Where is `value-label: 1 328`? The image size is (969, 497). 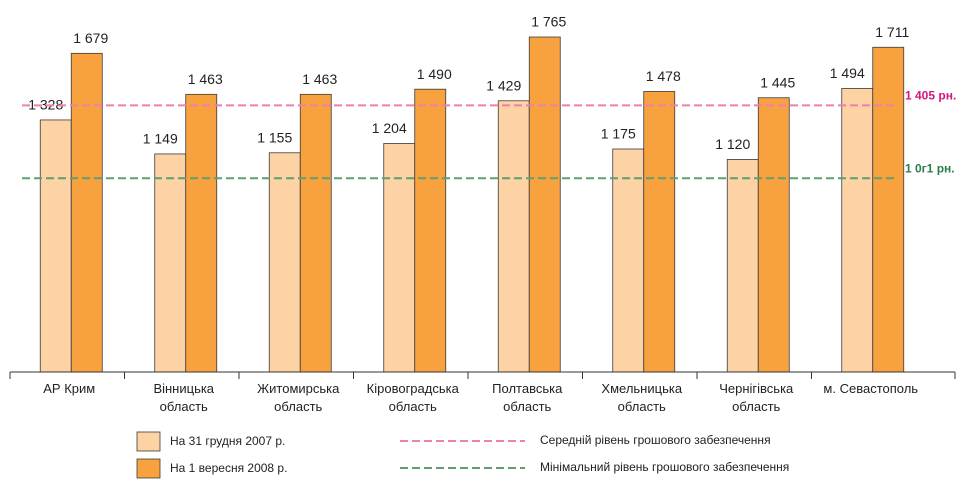 value-label: 1 328 is located at coordinates (45, 105).